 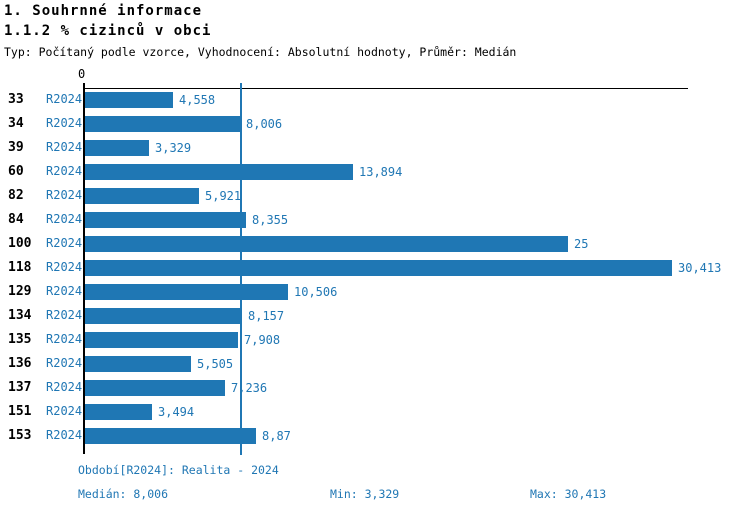 I want to click on footer-period-info: Období[R2024]: Realita - 2024, so click(x=178, y=470).